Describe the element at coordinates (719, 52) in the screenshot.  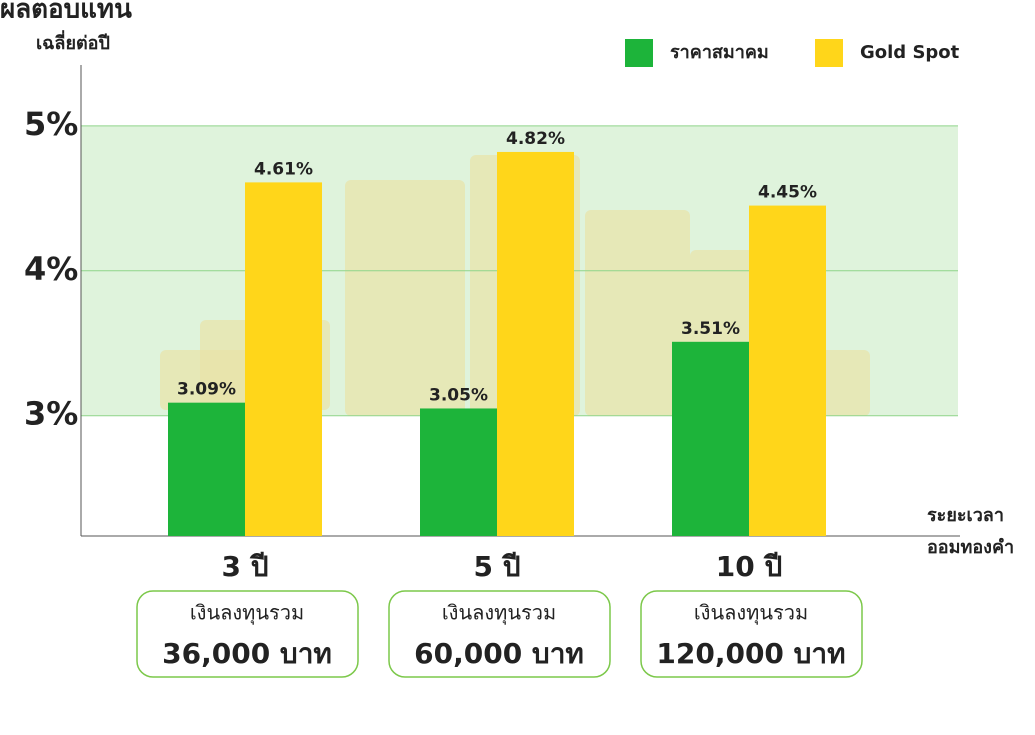
I see `legend-label: ราคาสมาคม` at that location.